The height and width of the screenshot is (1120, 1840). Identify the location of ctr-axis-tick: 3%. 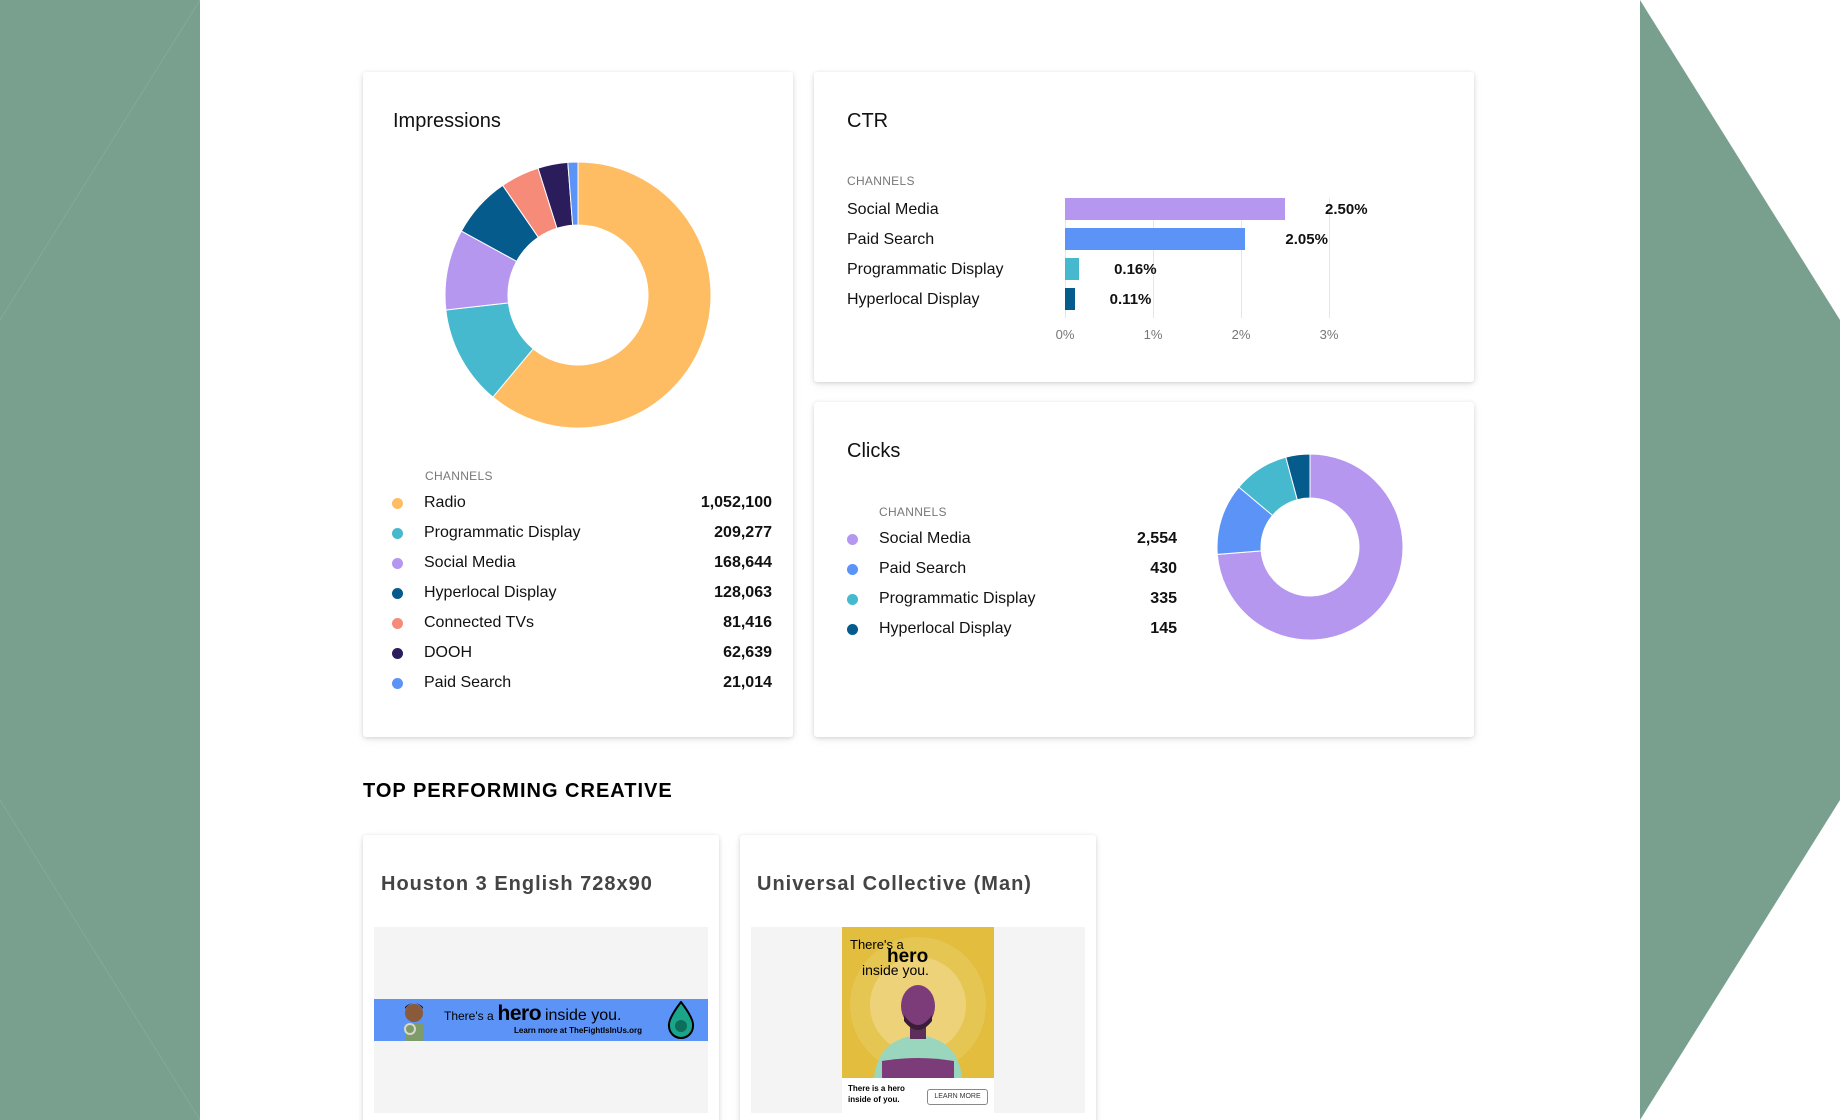
(1329, 334).